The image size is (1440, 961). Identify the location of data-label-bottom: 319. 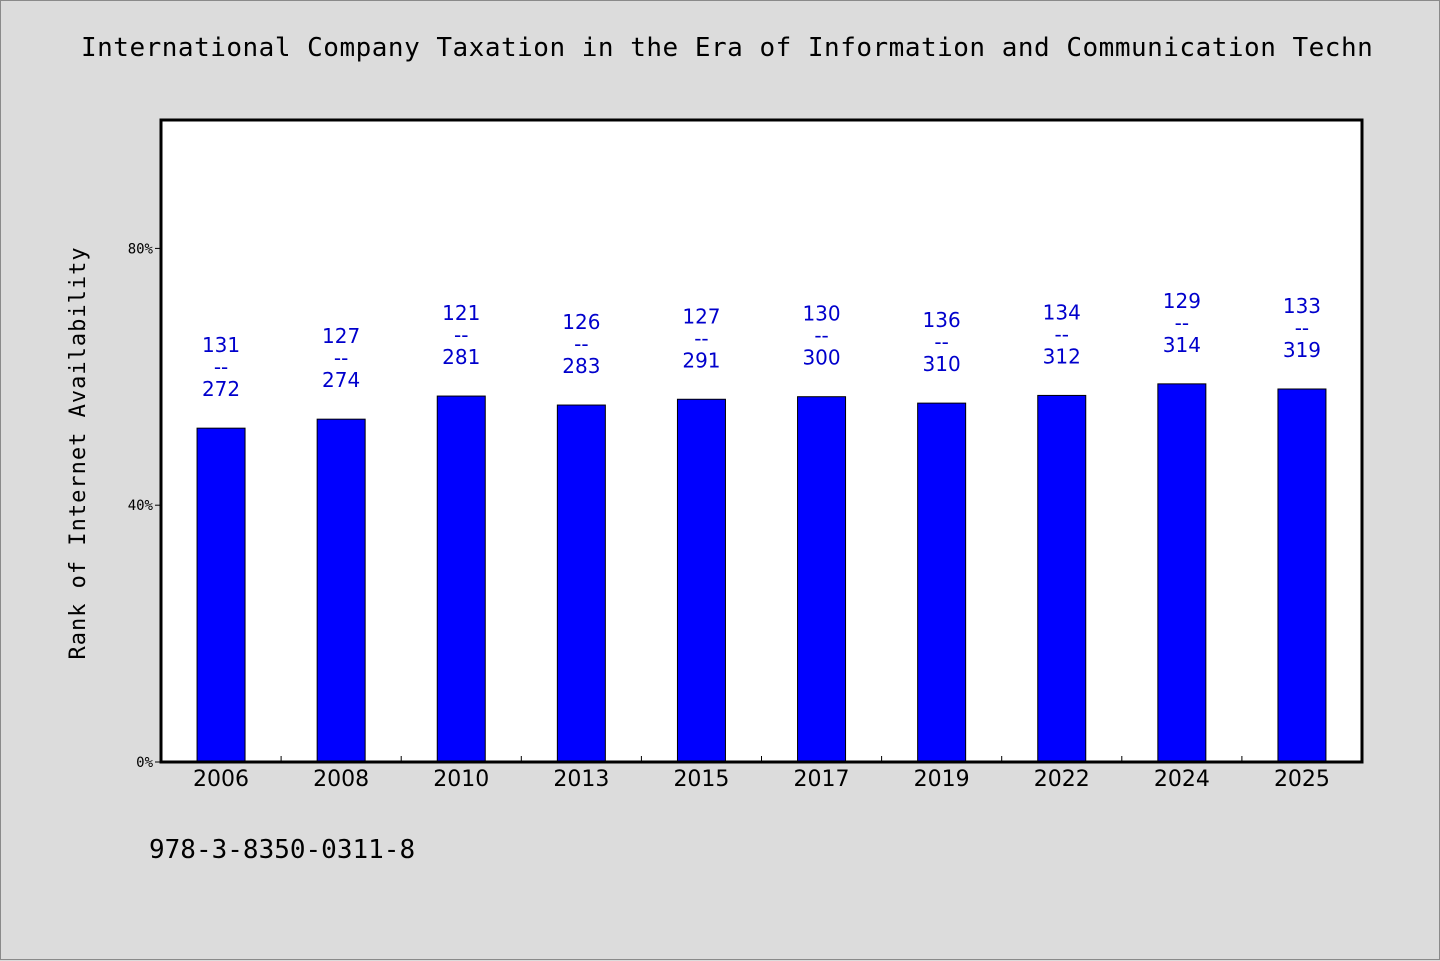
(1302, 350).